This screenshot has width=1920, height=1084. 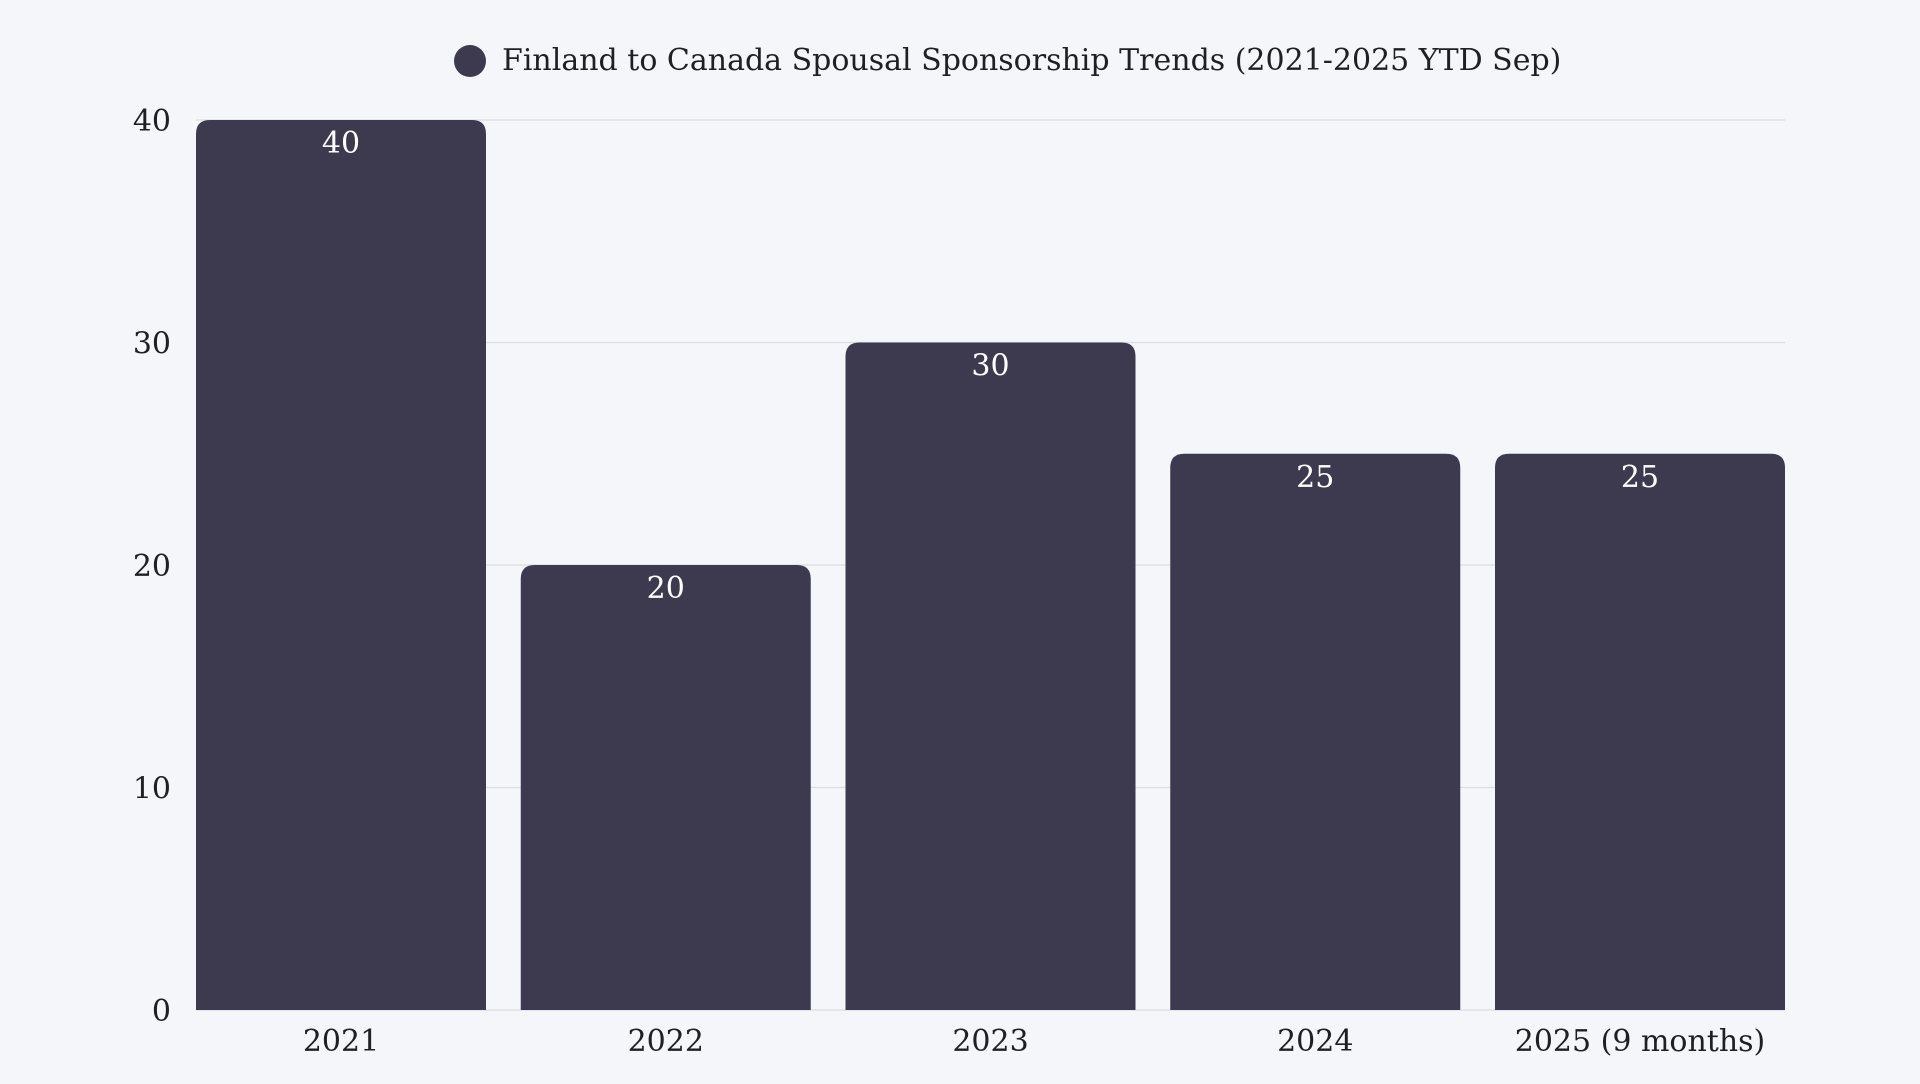 What do you see at coordinates (152, 344) in the screenshot?
I see `y-tick-label: 30` at bounding box center [152, 344].